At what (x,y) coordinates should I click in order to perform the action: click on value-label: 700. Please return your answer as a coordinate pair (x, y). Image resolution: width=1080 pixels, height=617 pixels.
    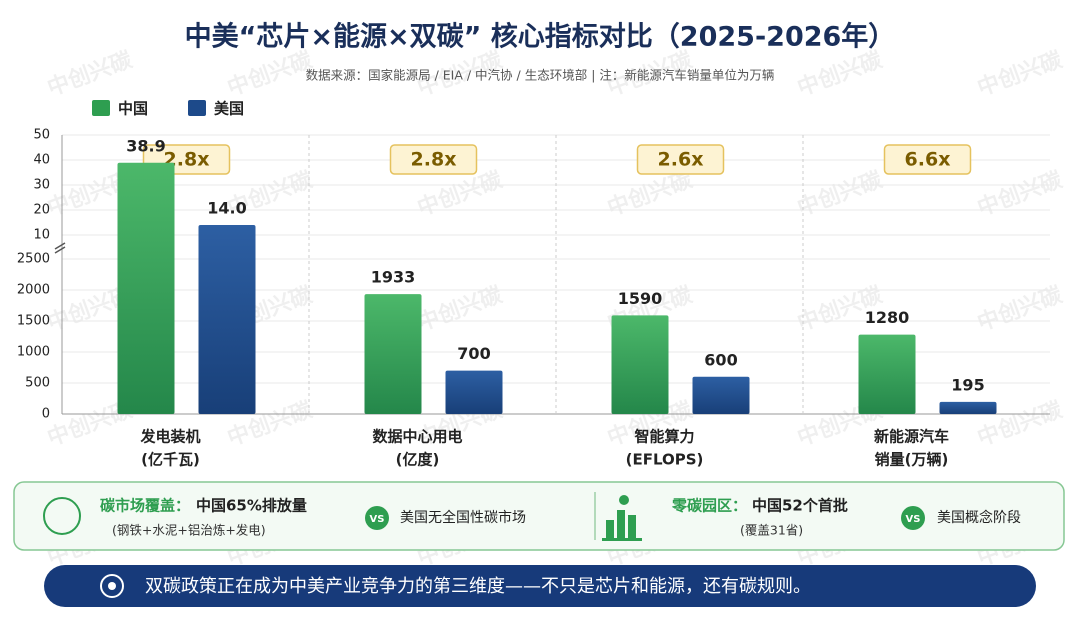
    Looking at the image, I should click on (473, 353).